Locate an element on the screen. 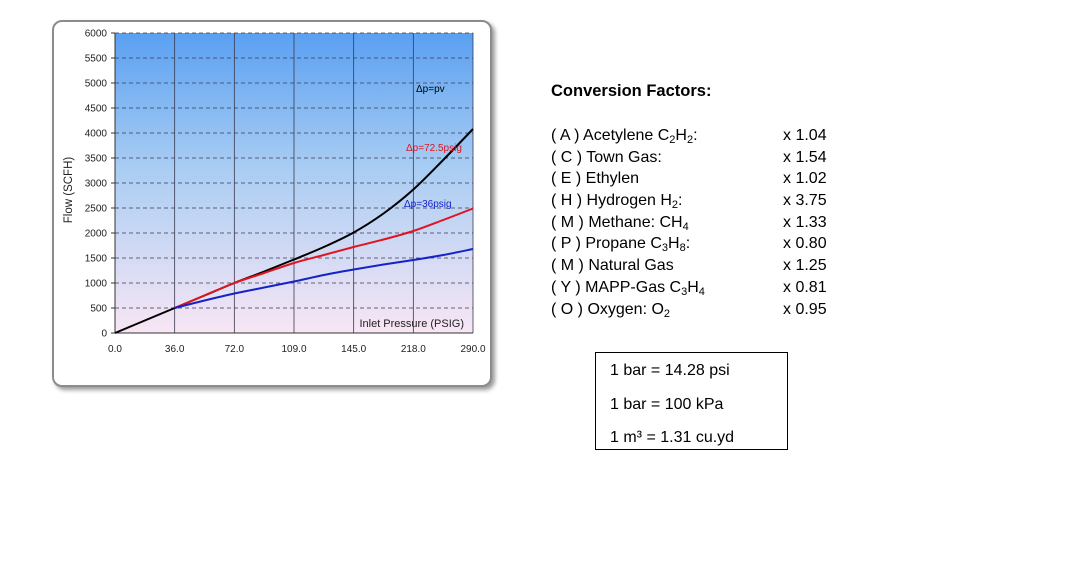 The height and width of the screenshot is (582, 1071). factor-value: x 0.95 is located at coordinates (805, 309).